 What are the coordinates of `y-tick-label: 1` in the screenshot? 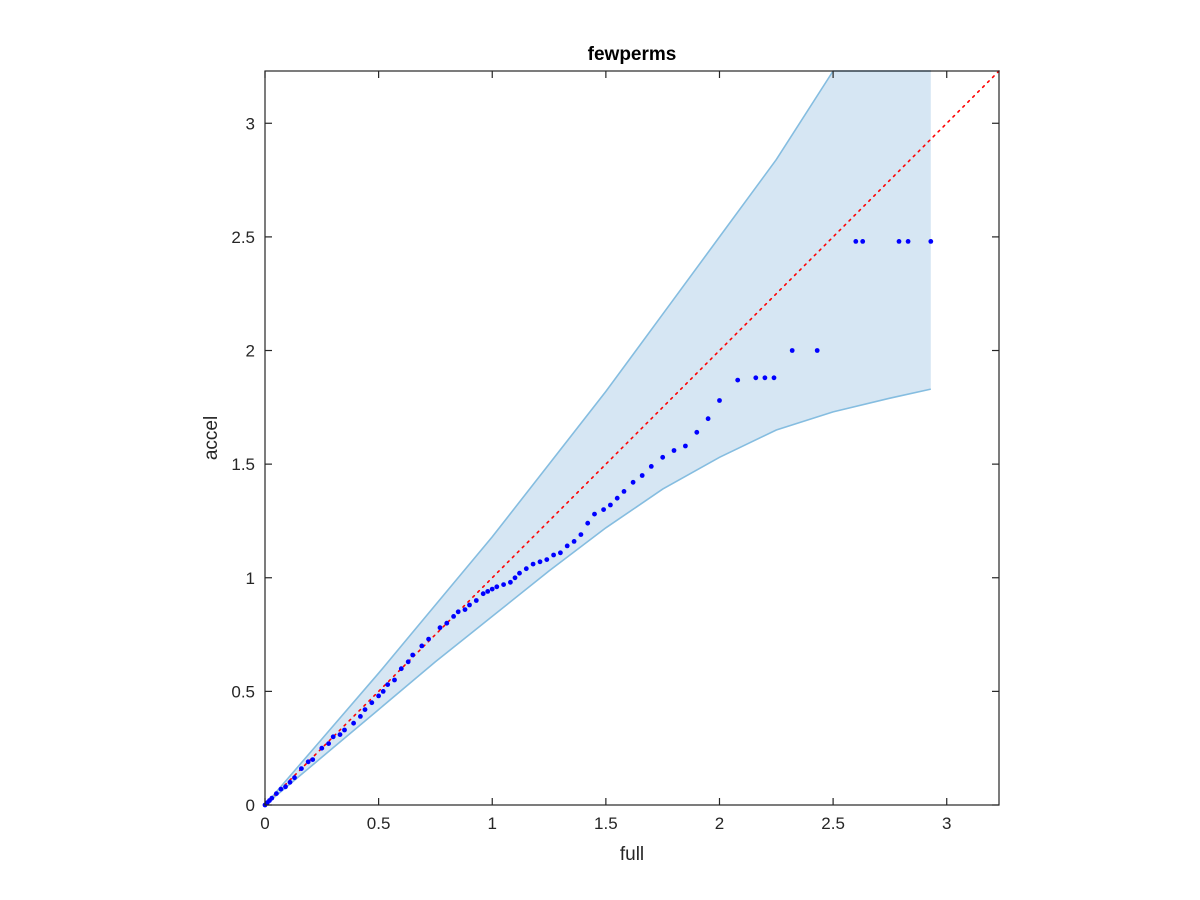 It's located at (250, 578).